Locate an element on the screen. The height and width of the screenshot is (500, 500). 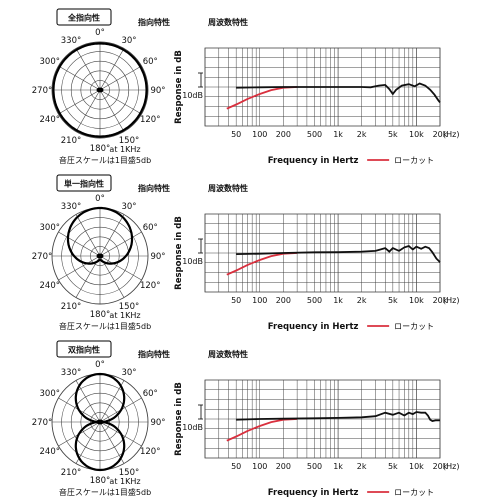
pattern-type-box is located at coordinates (84, 17).